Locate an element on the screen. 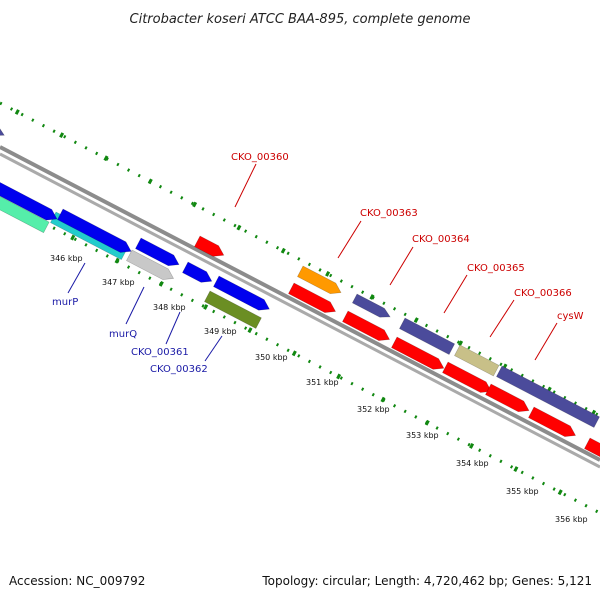  gene-navy-long is located at coordinates (427, 336).